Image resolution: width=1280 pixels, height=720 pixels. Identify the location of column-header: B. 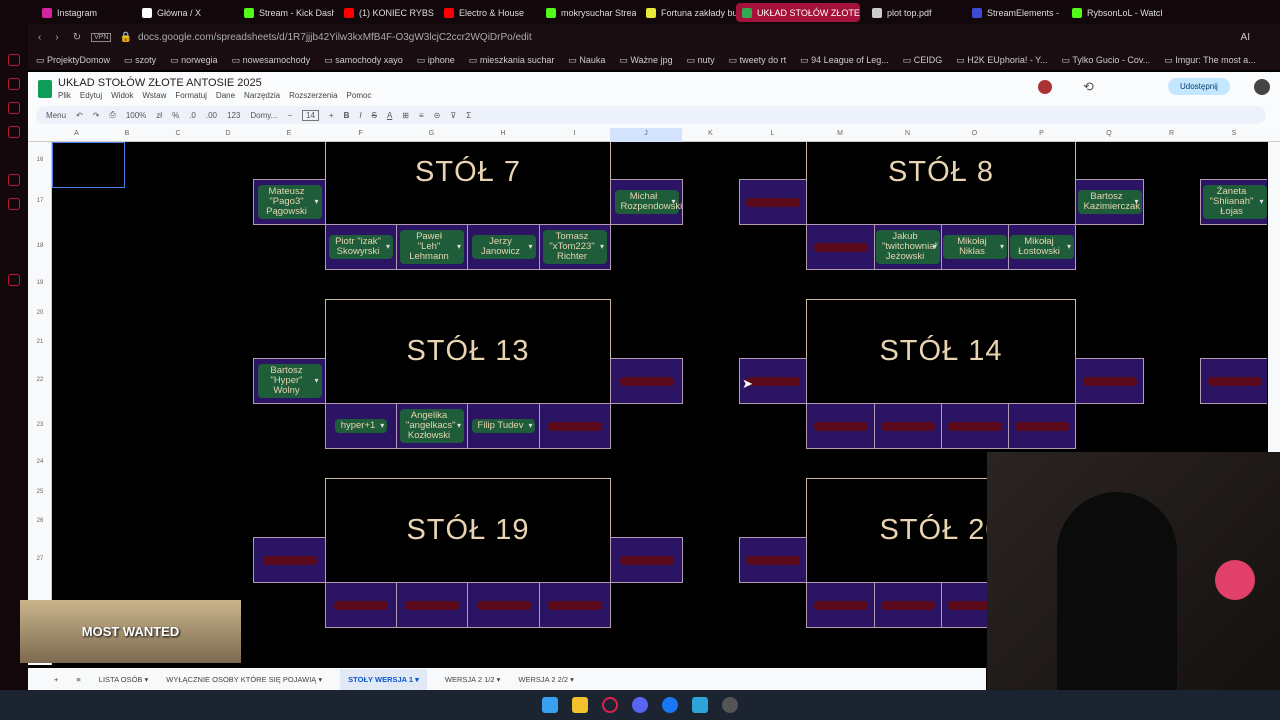
(127, 133).